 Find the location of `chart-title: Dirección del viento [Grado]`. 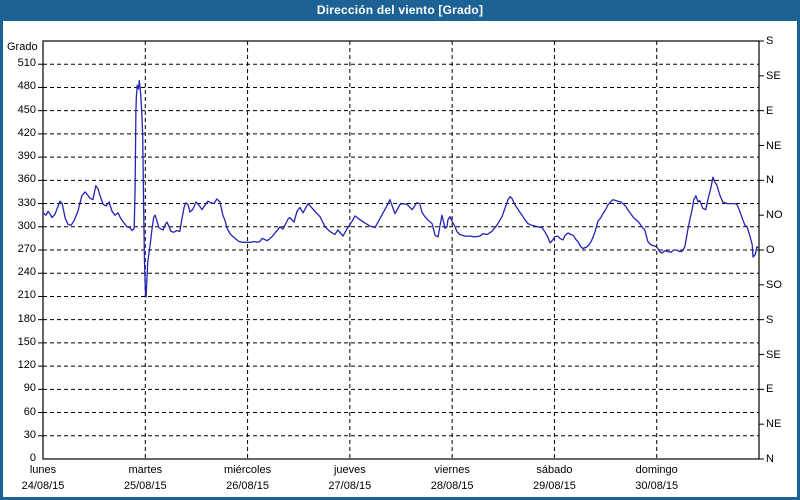

chart-title: Dirección del viento [Grado] is located at coordinates (400, 10).